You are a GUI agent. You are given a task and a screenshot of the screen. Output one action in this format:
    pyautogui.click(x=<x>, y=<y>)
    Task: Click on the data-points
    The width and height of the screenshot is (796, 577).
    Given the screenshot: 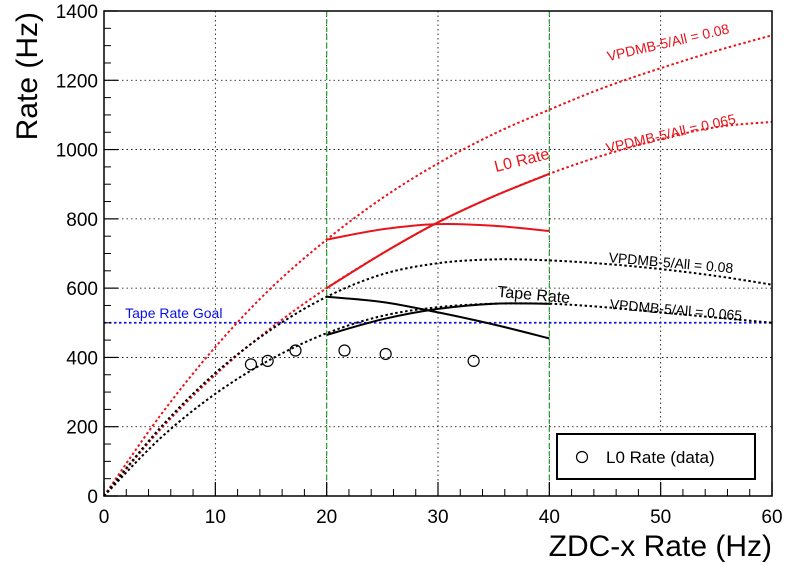 What is the action you would take?
    pyautogui.click(x=362, y=357)
    